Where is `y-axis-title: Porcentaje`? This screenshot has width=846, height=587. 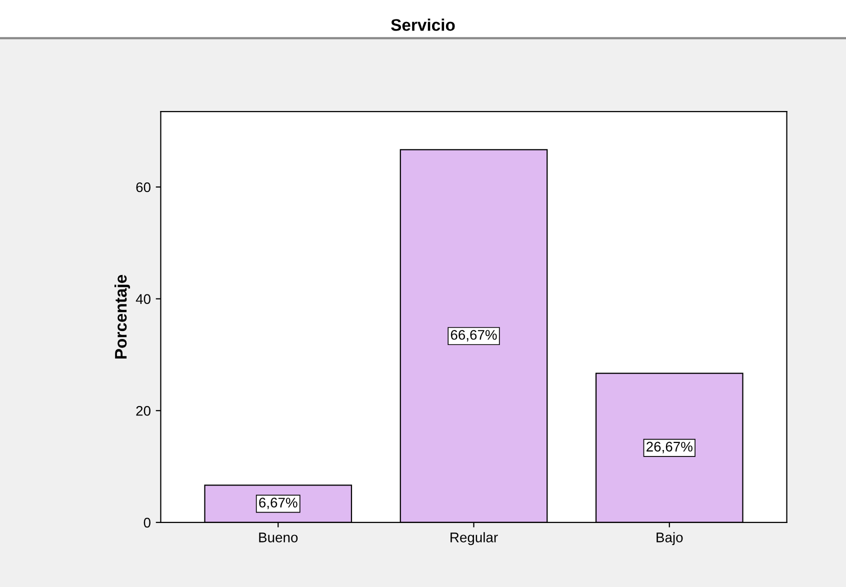
y-axis-title: Porcentaje is located at coordinates (122, 316).